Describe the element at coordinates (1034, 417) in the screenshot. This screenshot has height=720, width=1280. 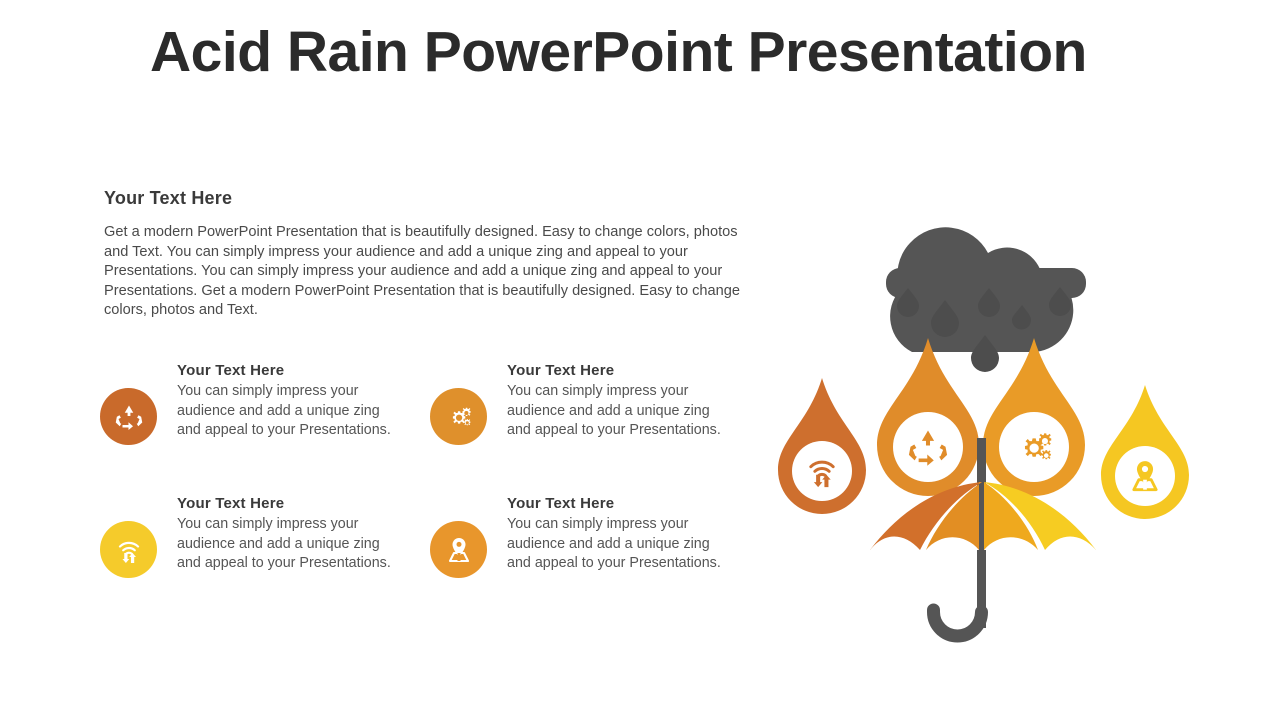
I see `droplet-gears` at that location.